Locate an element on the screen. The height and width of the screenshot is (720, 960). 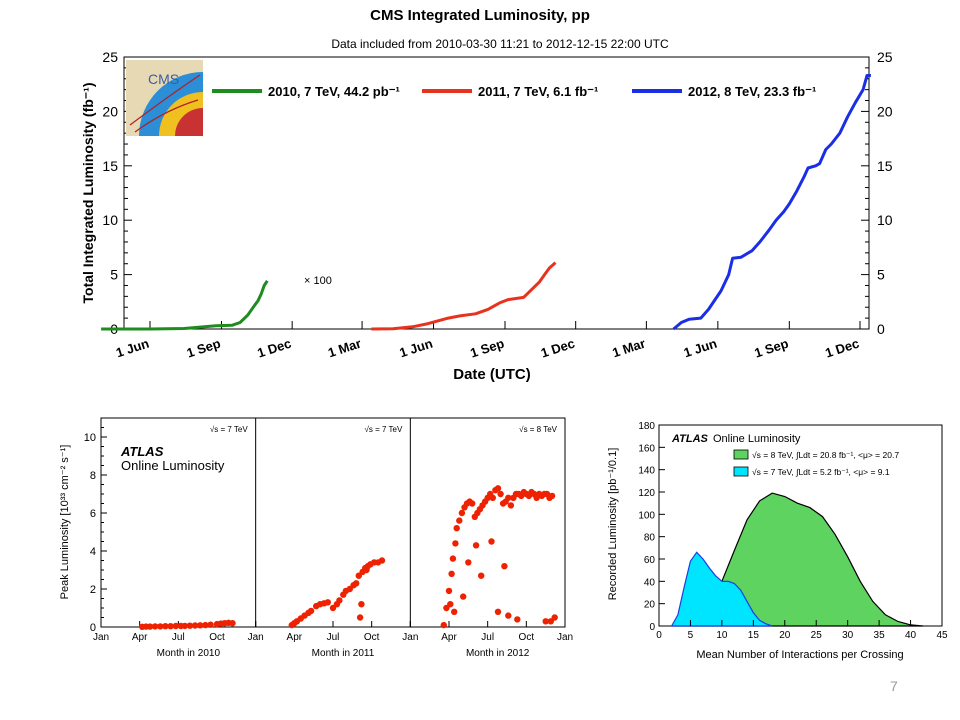
cms-logo-text: CMS is located at coordinates (163, 79).